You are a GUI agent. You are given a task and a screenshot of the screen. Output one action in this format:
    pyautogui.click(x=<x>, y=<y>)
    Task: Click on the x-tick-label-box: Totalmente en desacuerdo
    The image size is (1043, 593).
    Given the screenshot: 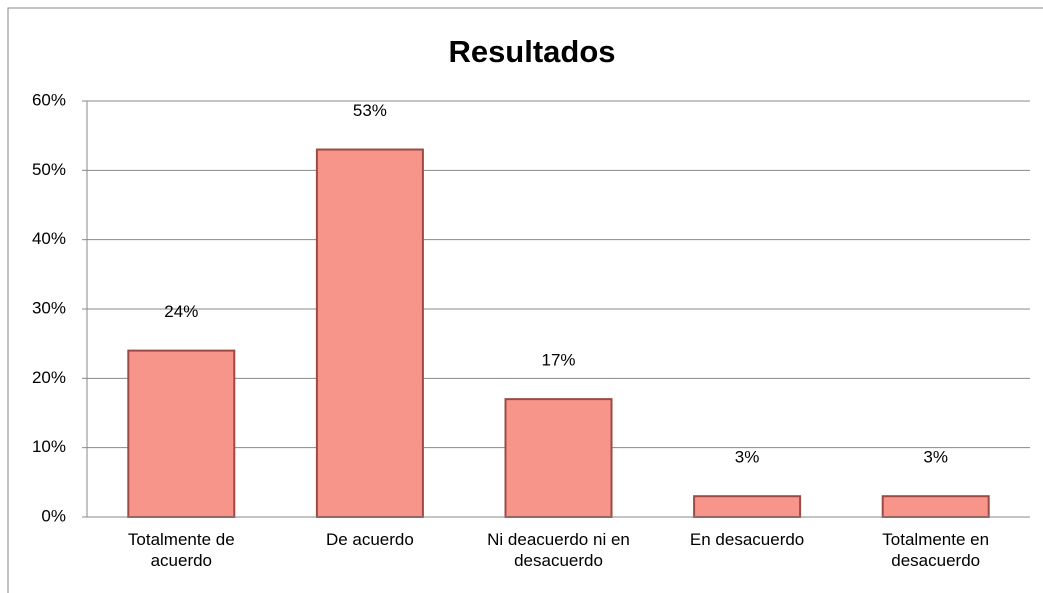 What is the action you would take?
    pyautogui.click(x=936, y=550)
    